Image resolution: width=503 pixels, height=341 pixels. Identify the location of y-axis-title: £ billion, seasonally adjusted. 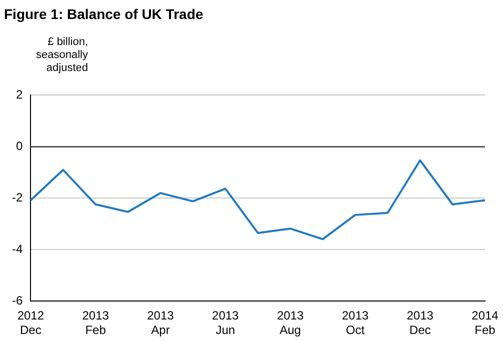
(61, 55).